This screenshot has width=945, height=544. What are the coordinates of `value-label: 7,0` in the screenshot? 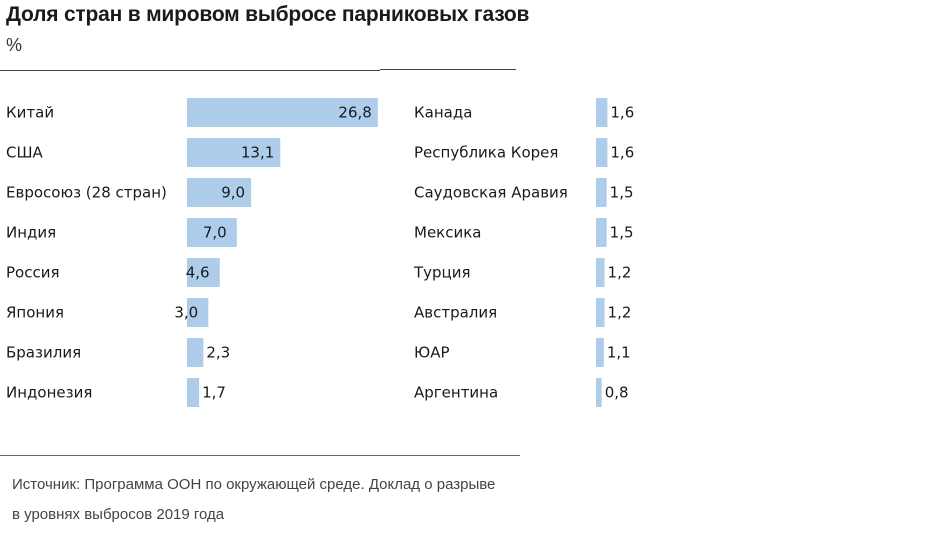 It's located at (215, 233).